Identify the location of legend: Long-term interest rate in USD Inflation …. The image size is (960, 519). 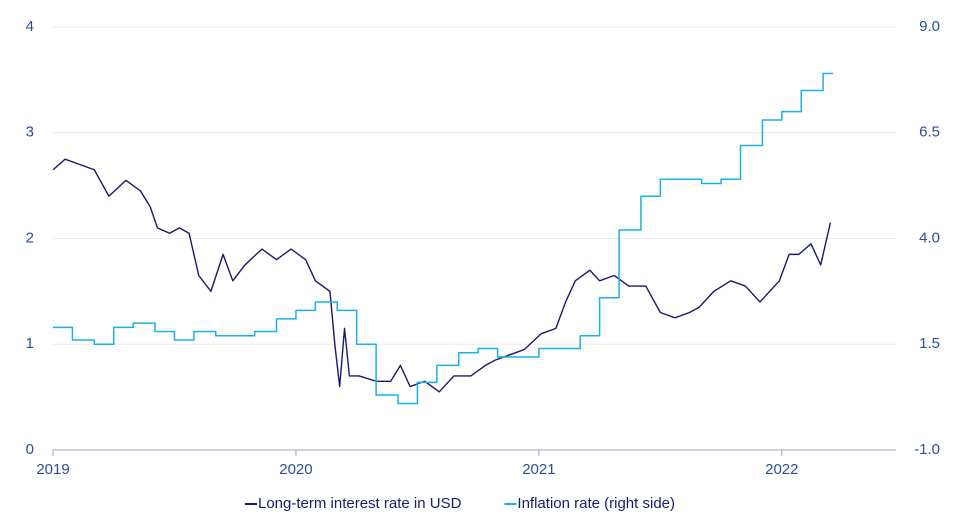
(460, 503).